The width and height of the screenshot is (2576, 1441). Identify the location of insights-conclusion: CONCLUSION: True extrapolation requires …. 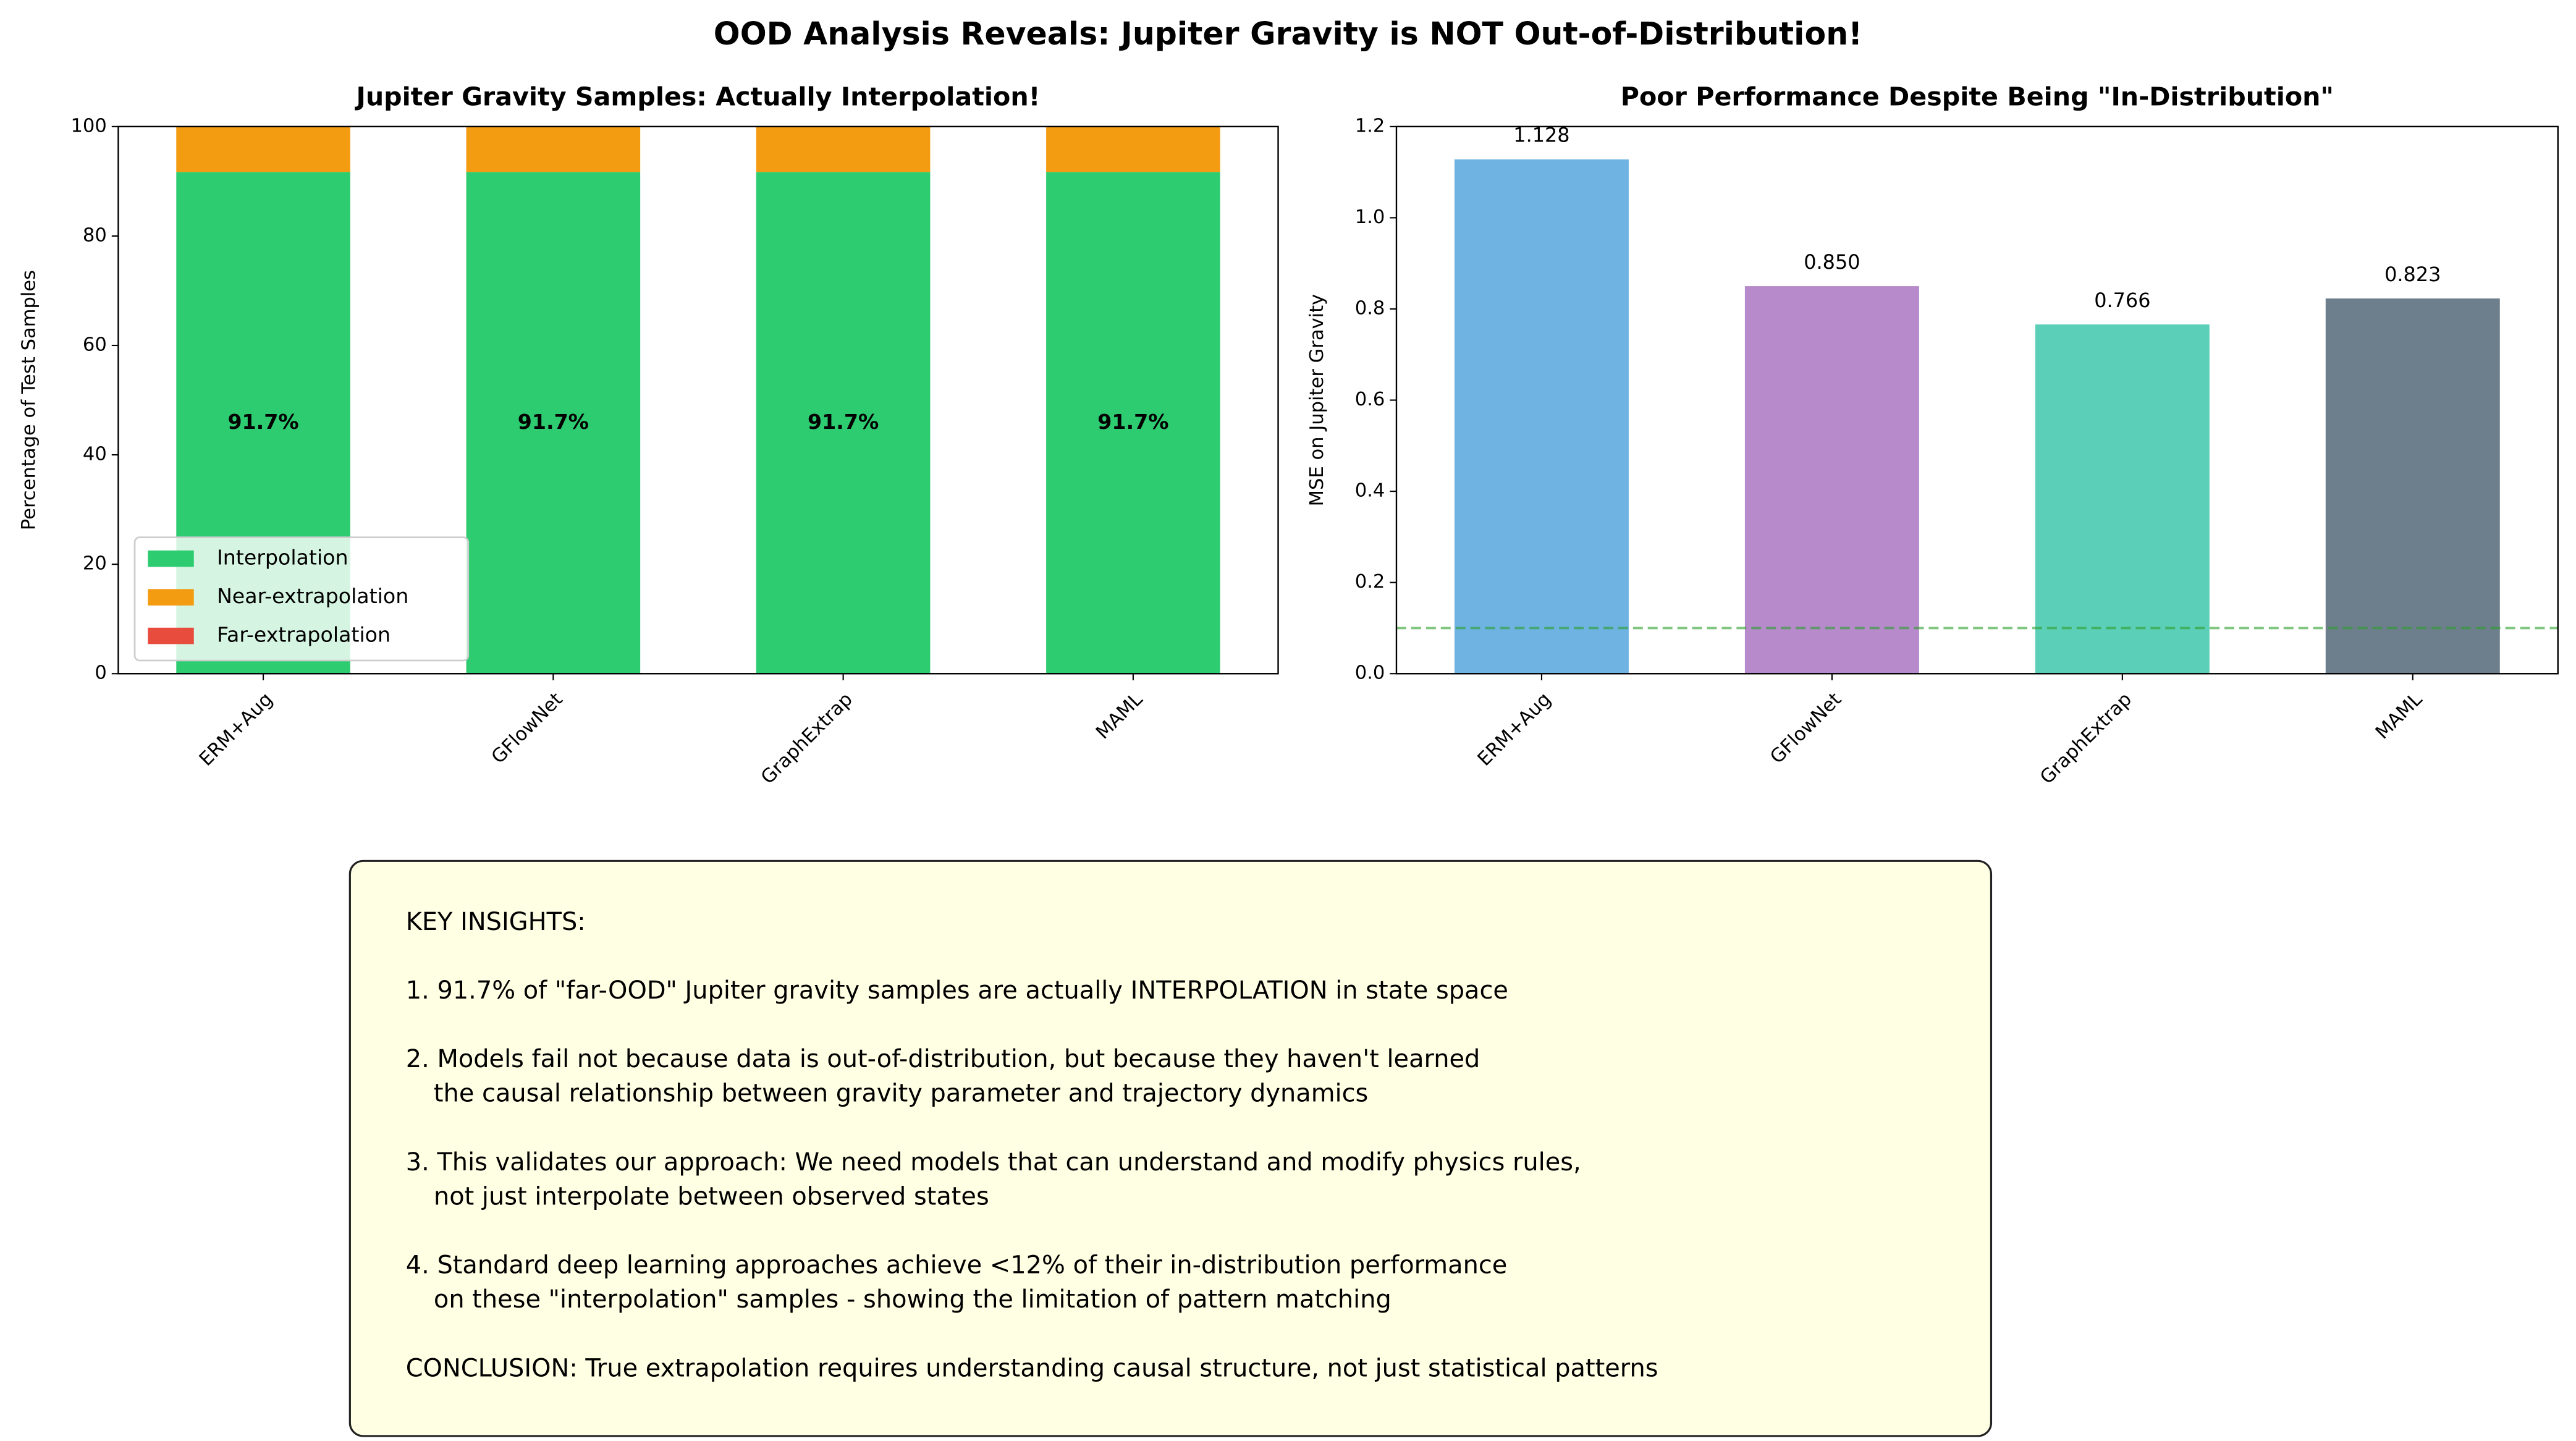
(1032, 1368).